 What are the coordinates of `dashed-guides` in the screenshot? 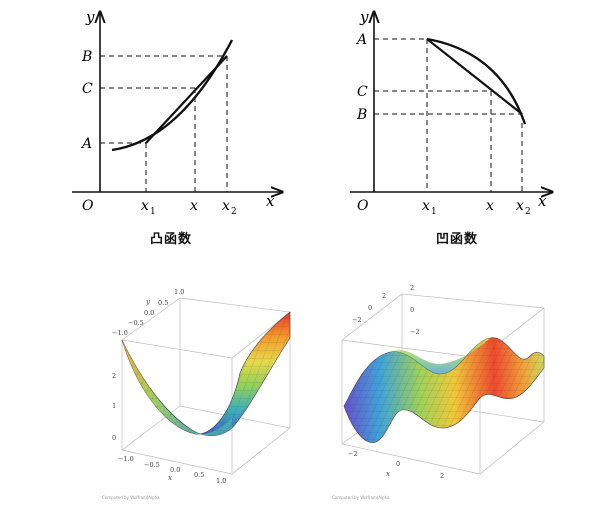 It's located at (448, 115).